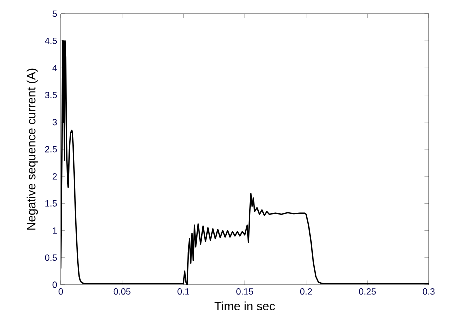 The width and height of the screenshot is (474, 321). Describe the element at coordinates (51, 41) in the screenshot. I see `y-tick-label: 4.5` at that location.